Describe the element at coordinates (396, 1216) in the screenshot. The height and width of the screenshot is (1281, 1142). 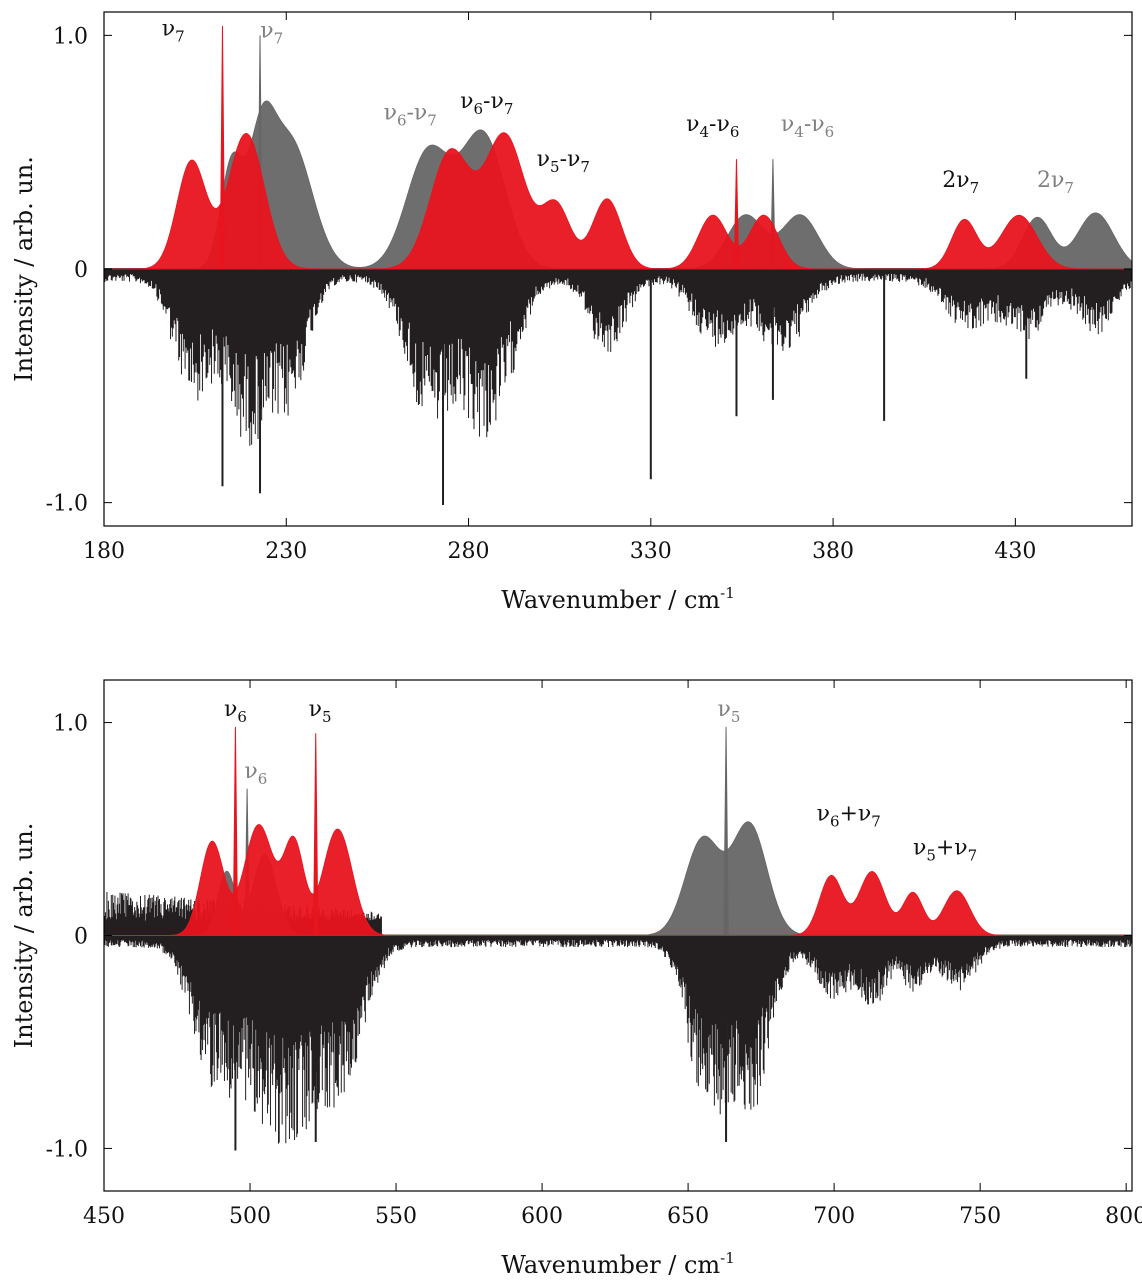
I see `x-tick-label: 550` at that location.